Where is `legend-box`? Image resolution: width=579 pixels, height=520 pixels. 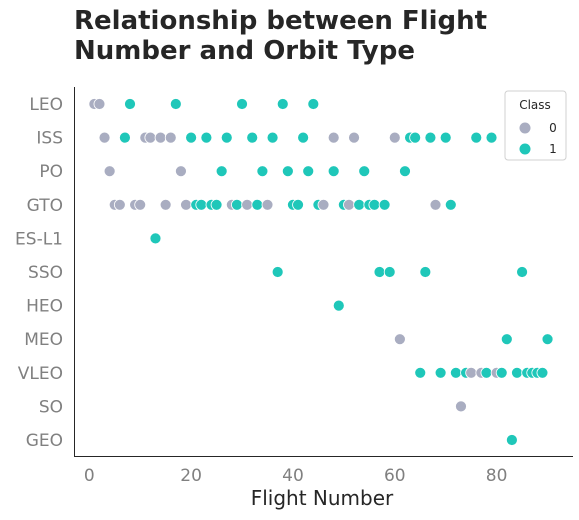
legend-box is located at coordinates (535, 125).